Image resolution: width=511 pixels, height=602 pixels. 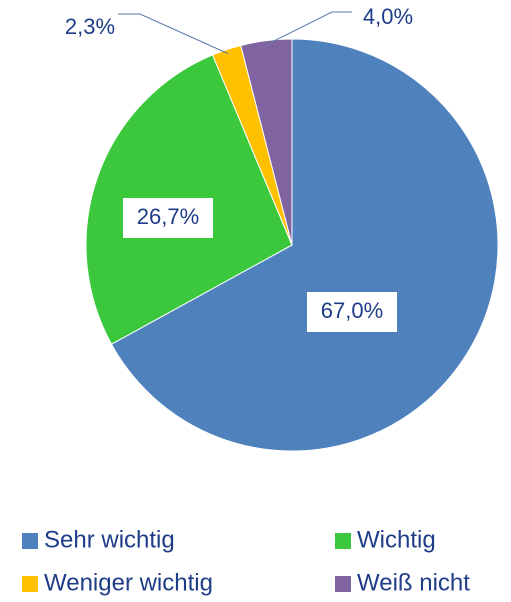 I want to click on legend-label: Weniger wichtig, so click(x=128, y=582).